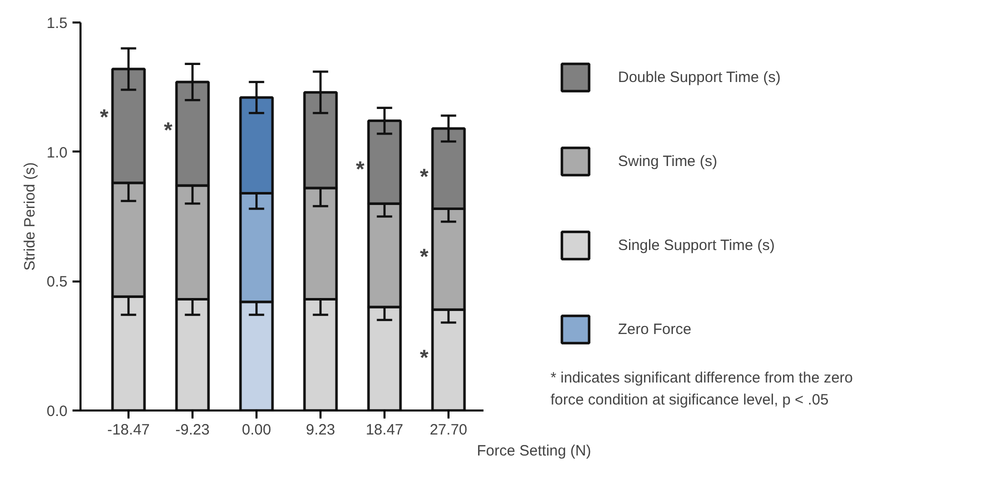  I want to click on legend-label: Double Support Time (s), so click(699, 77).